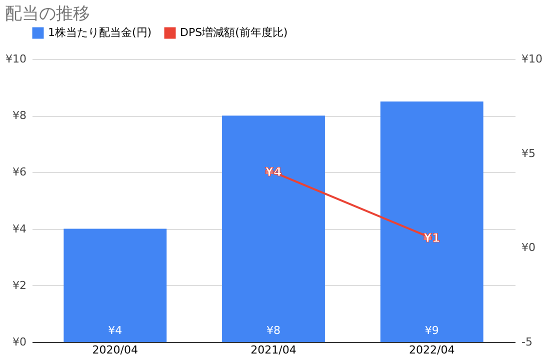 Image resolution: width=547 pixels, height=360 pixels. I want to click on data-label: ¥8, so click(273, 330).